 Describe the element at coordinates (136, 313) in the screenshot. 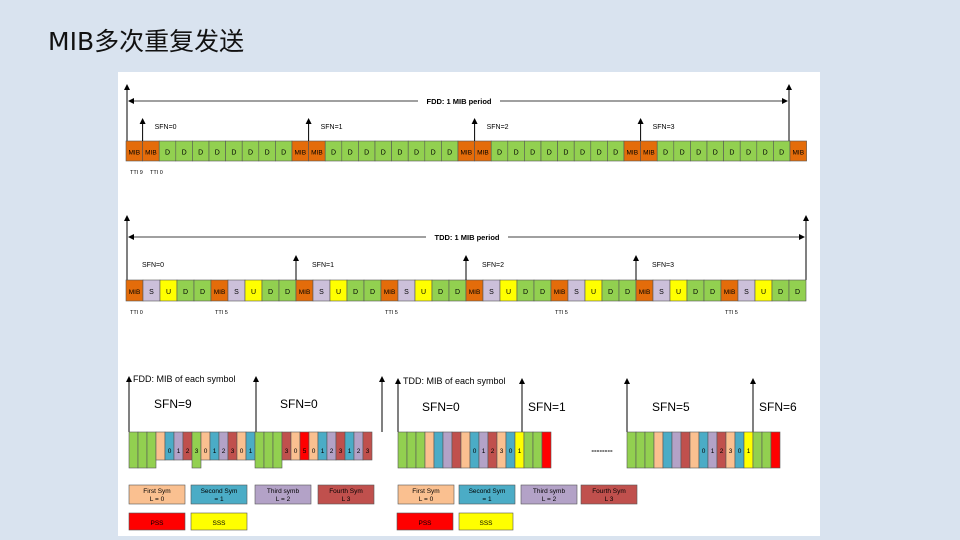

I see `tdd-tti-label: TTI 0` at that location.